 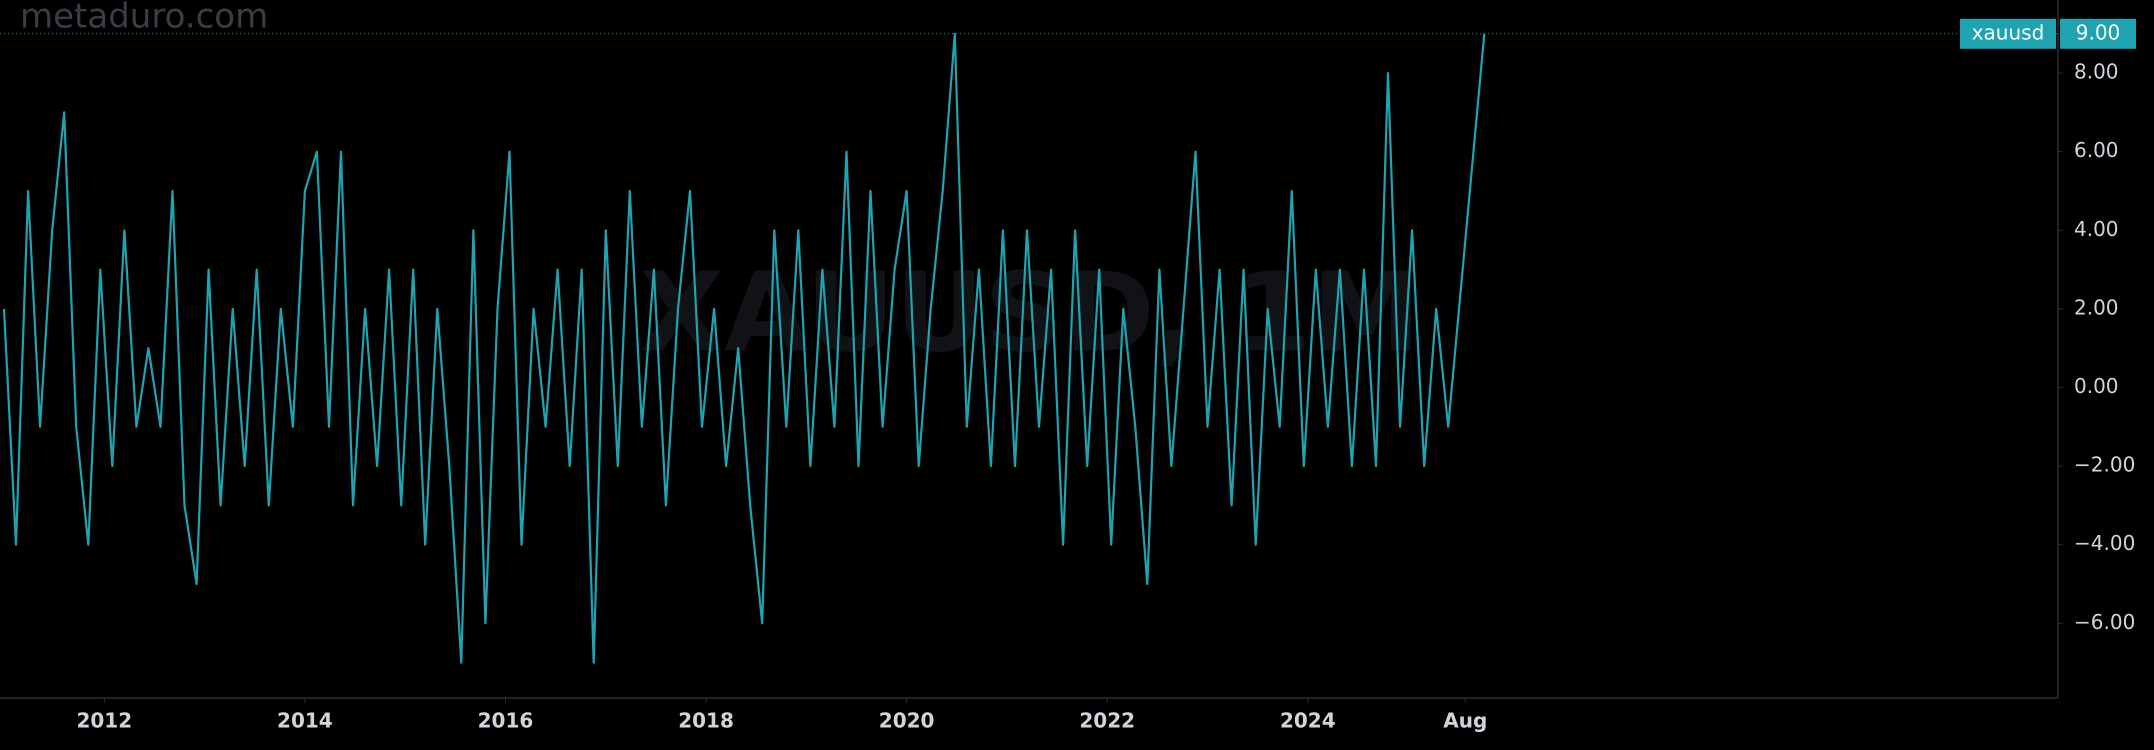 What do you see at coordinates (2096, 72) in the screenshot?
I see `y-tick-label: 8.00` at bounding box center [2096, 72].